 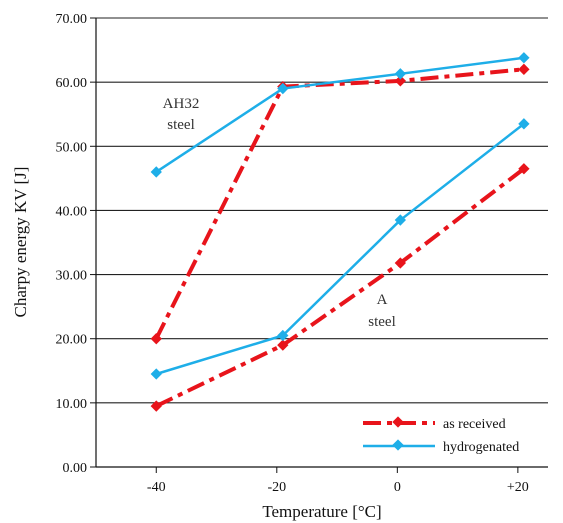 I want to click on legend-as-received-label: as received, so click(x=474, y=424).